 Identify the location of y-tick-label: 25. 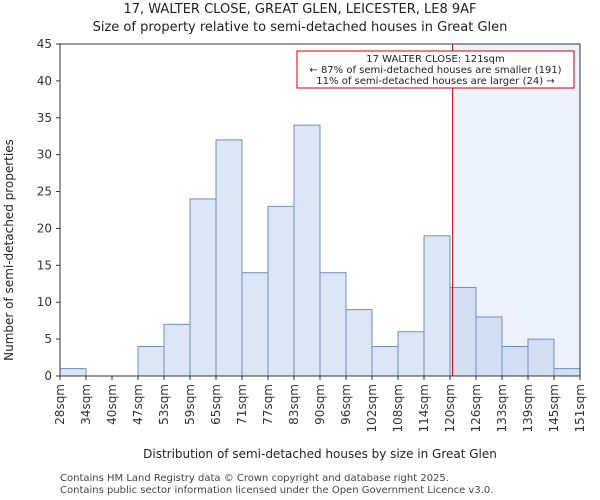
(44, 192).